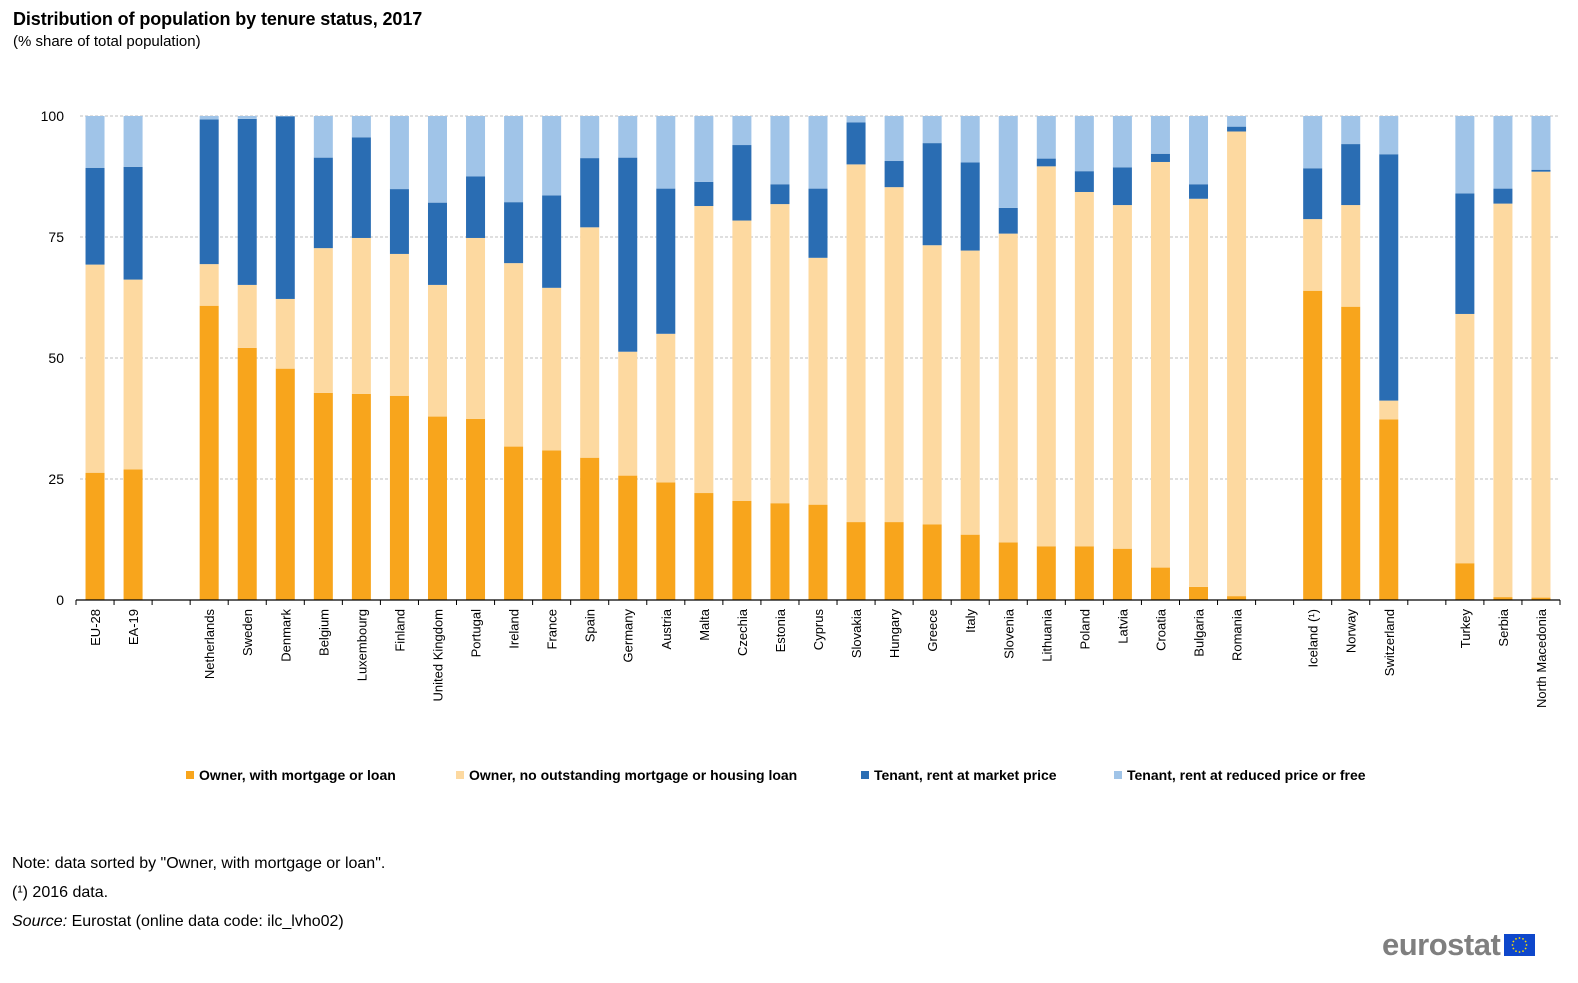 The image size is (1578, 983). I want to click on legend-label-tenant-market: Tenant, rent at market price, so click(965, 775).